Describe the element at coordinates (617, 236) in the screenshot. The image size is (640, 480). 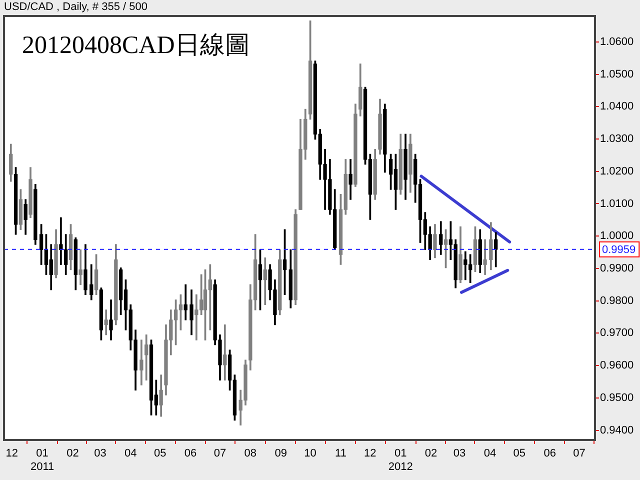
I see `y-tick-label: 1.0000` at that location.